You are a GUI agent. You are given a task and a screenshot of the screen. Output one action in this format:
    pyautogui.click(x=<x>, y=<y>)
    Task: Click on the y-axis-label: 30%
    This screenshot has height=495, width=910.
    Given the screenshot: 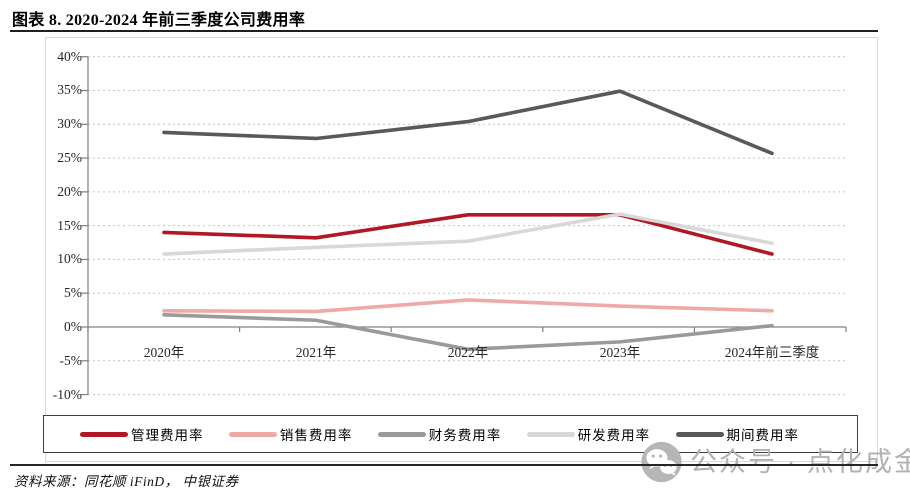 What is the action you would take?
    pyautogui.click(x=69, y=123)
    